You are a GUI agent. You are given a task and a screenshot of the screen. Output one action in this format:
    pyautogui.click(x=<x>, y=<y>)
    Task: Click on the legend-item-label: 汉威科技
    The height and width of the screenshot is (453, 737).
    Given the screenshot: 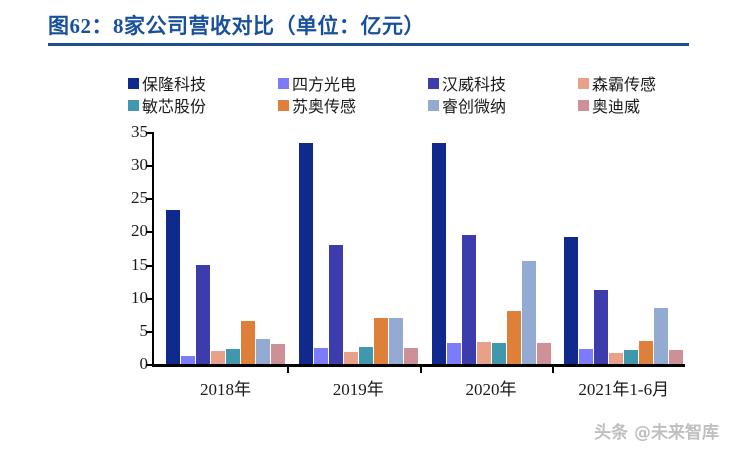 What is the action you would take?
    pyautogui.click(x=474, y=85)
    